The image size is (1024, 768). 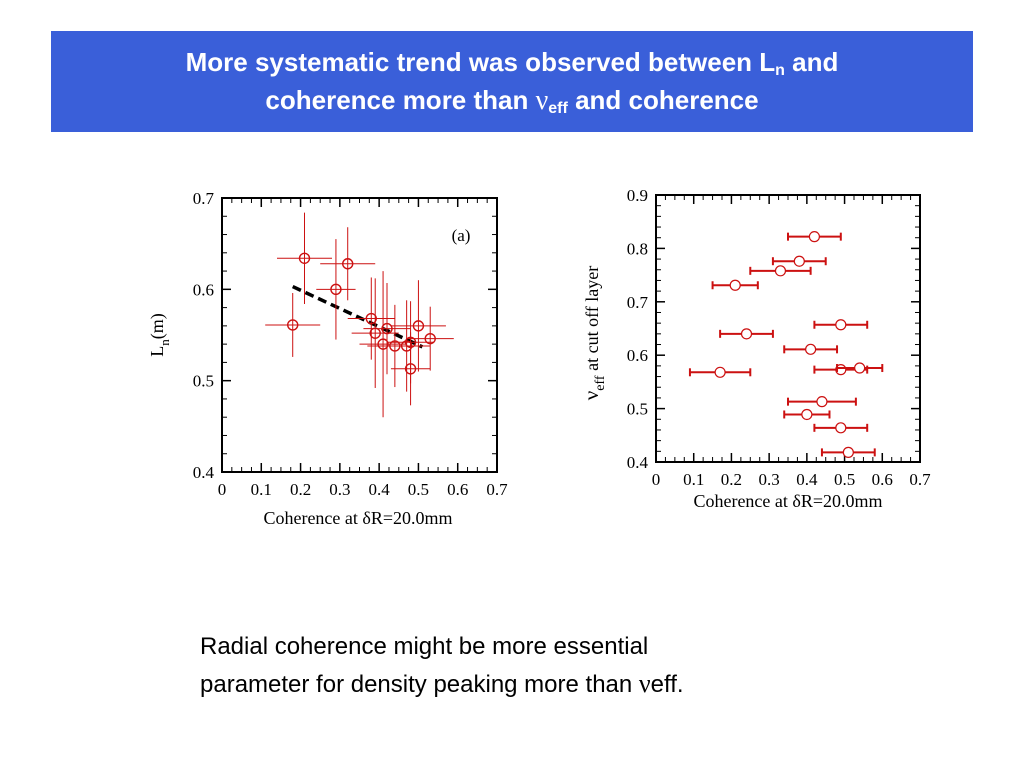 What do you see at coordinates (261, 489) in the screenshot?
I see `chart-a-xtick-label: 0.1` at bounding box center [261, 489].